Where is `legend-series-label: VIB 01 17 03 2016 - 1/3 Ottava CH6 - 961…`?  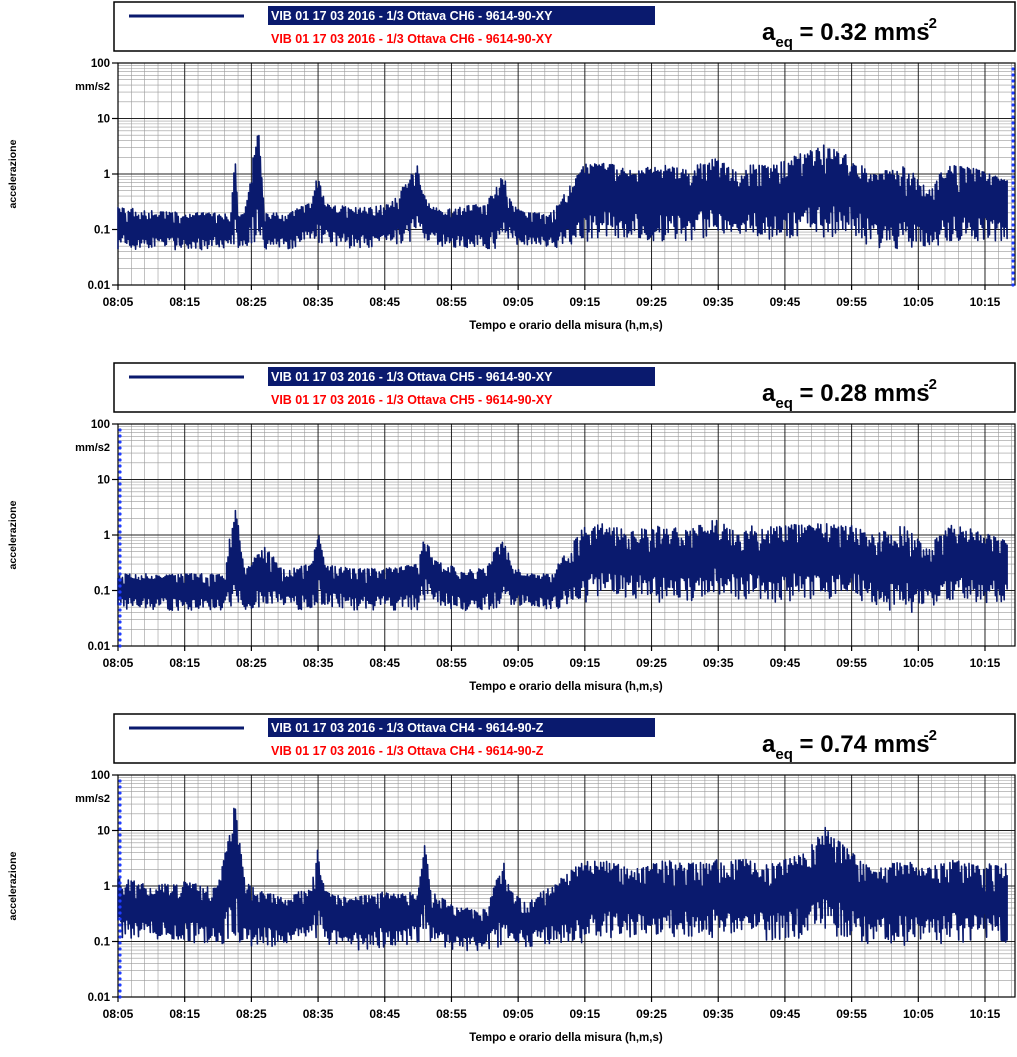
legend-series-label: VIB 01 17 03 2016 - 1/3 Ottava CH6 - 961… is located at coordinates (412, 16).